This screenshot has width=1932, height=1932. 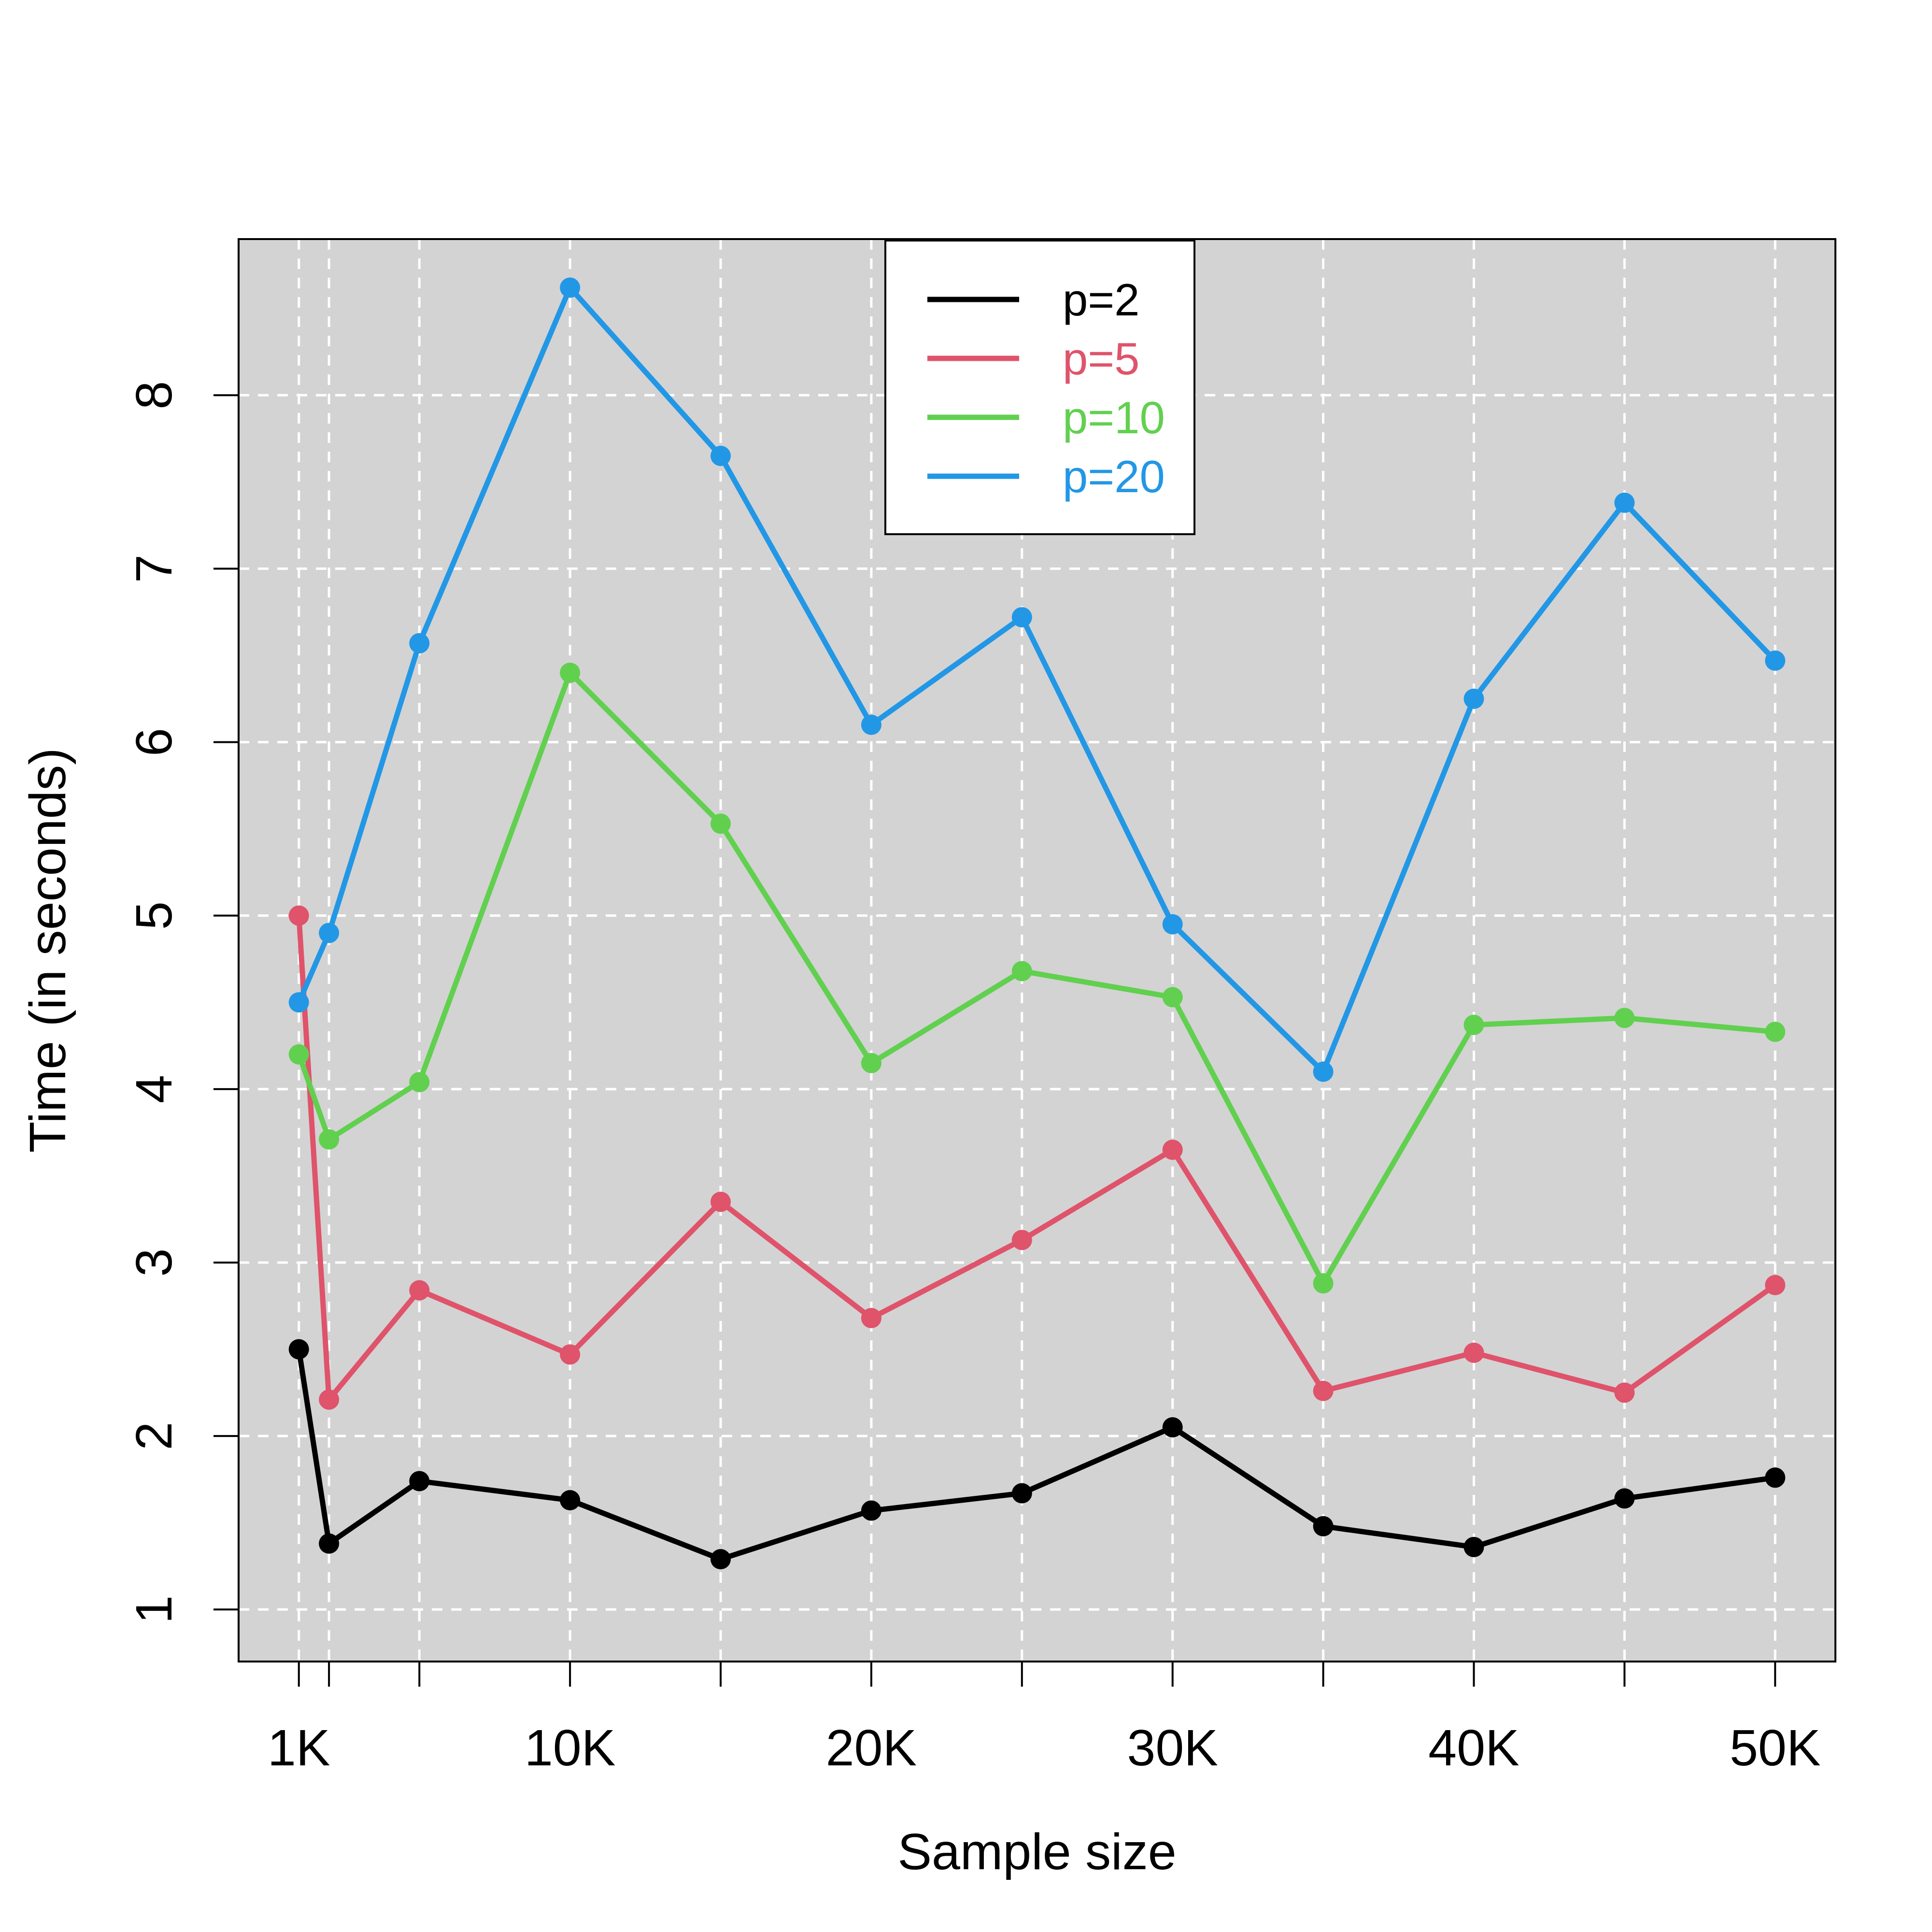 What do you see at coordinates (1101, 358) in the screenshot?
I see `legend-label: p=5` at bounding box center [1101, 358].